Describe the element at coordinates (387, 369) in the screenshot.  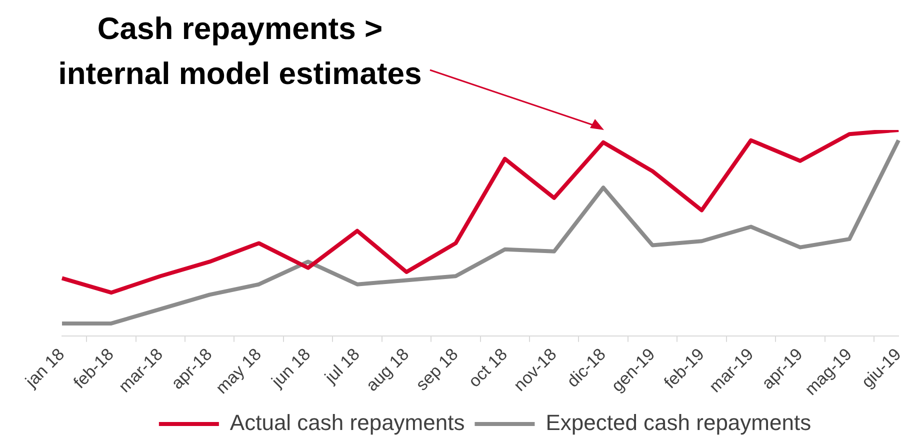
I see `x-tick-label: aug 18` at that location.